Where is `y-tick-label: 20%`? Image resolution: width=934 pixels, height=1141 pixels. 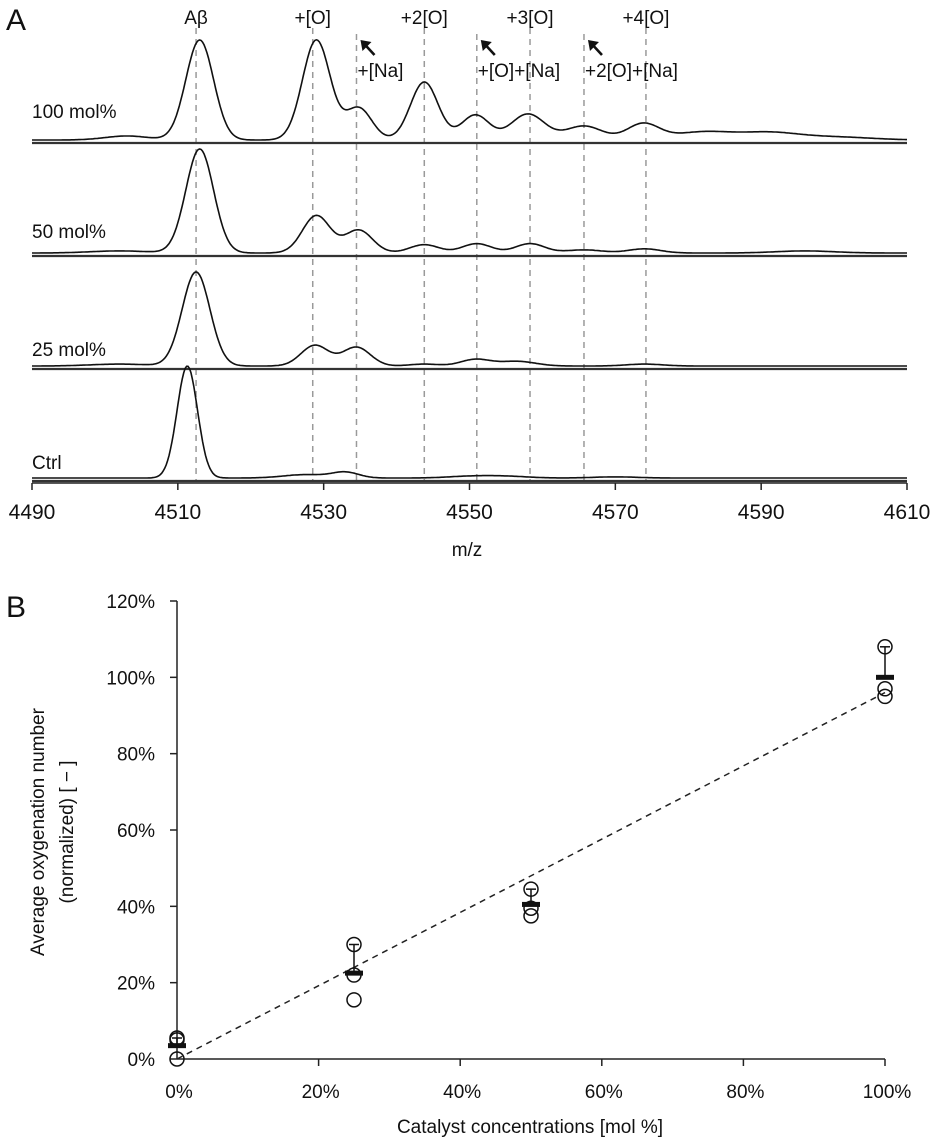 y-tick-label: 20% is located at coordinates (136, 984).